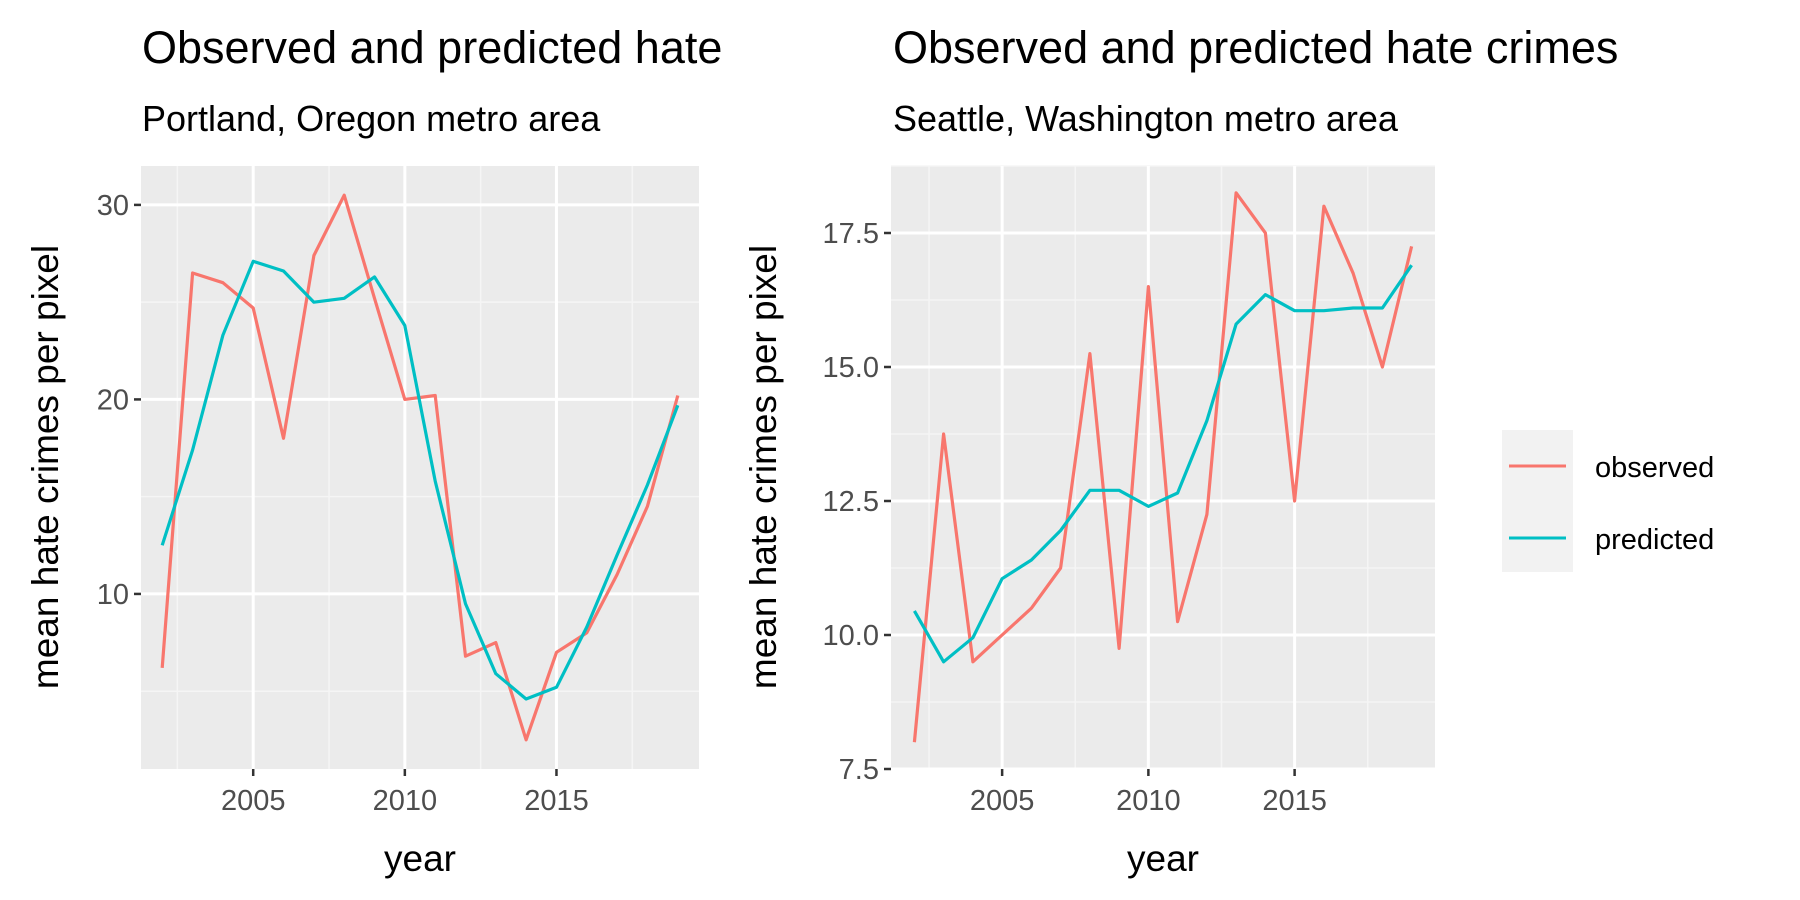 This screenshot has width=1800, height=900. What do you see at coordinates (1654, 540) in the screenshot?
I see `legend-label-predicted: predicted` at bounding box center [1654, 540].